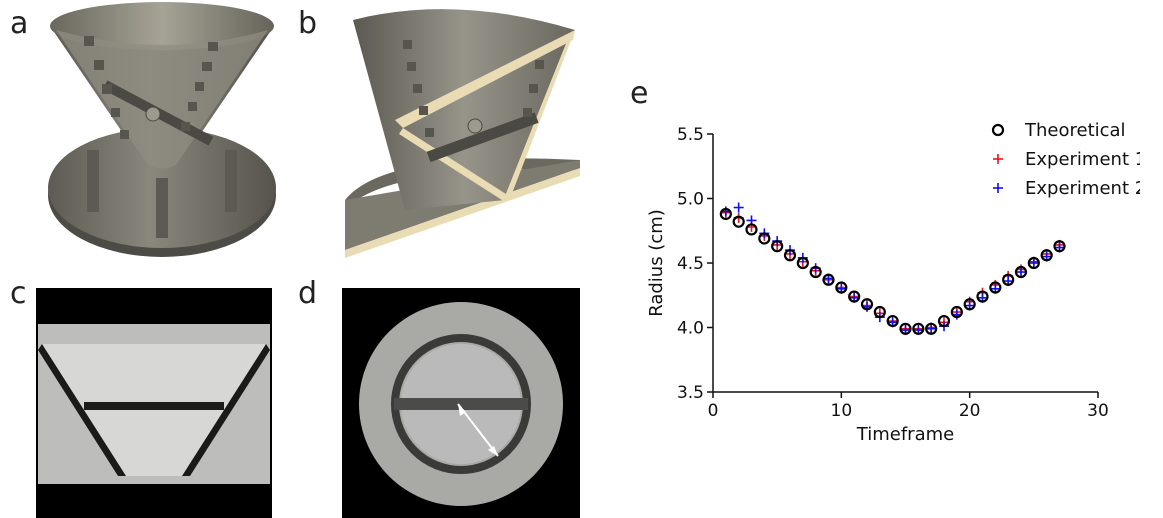 The image size is (1163, 518). I want to click on y-tick-label: 5.5, so click(690, 135).